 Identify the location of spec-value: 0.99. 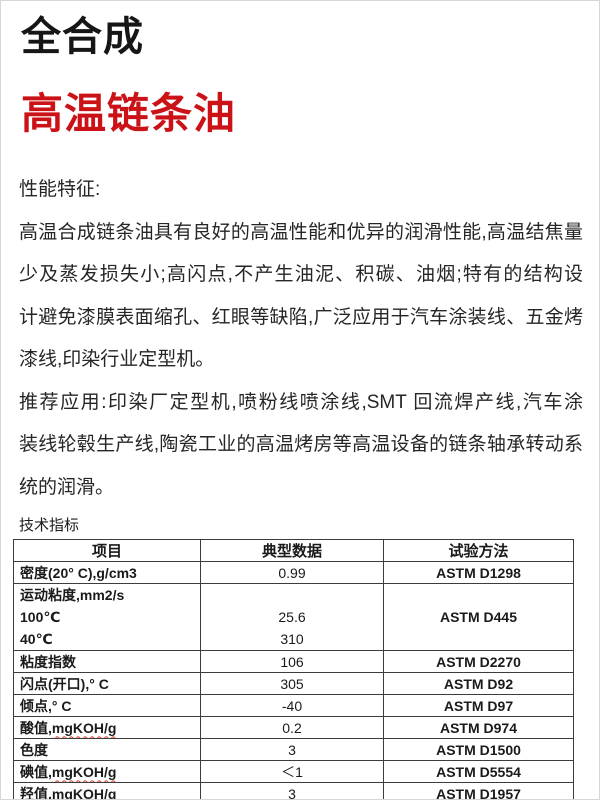
(292, 572).